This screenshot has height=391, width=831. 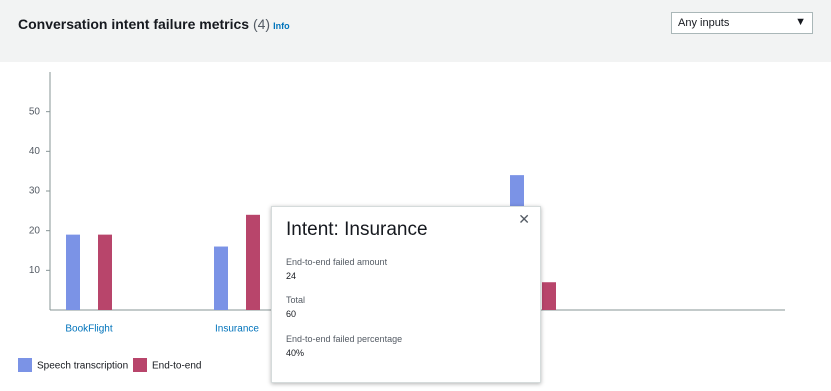 I want to click on tooltip-label: Total, so click(x=296, y=300).